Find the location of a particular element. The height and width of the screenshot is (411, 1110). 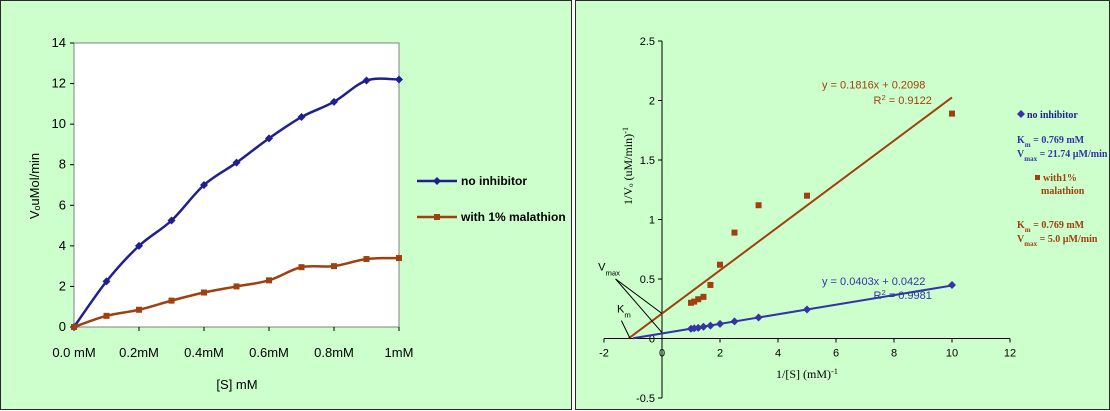

y-tick-label: -0.5 is located at coordinates (645, 399).